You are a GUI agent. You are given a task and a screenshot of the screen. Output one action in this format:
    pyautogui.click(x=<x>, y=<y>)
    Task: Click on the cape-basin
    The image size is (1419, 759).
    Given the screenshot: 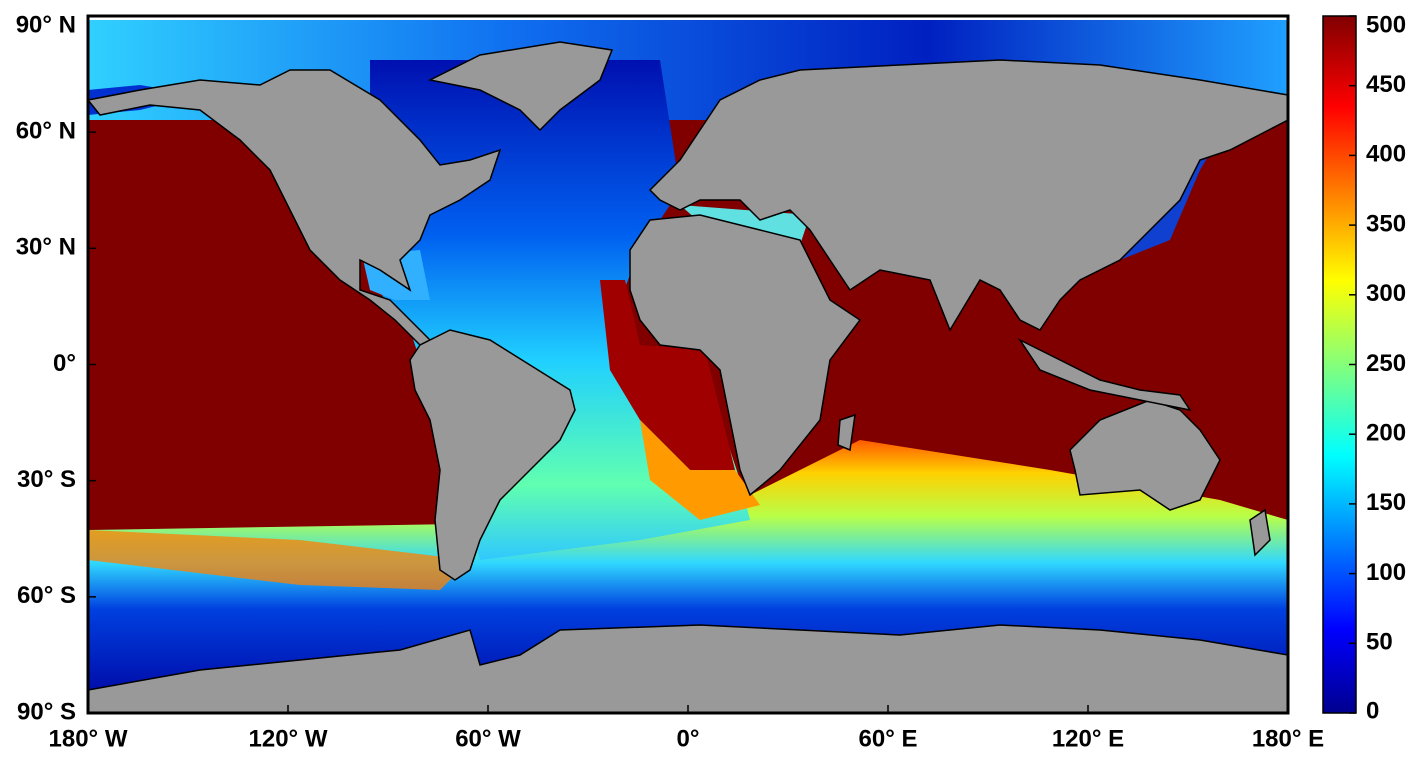 What is the action you would take?
    pyautogui.click(x=700, y=470)
    